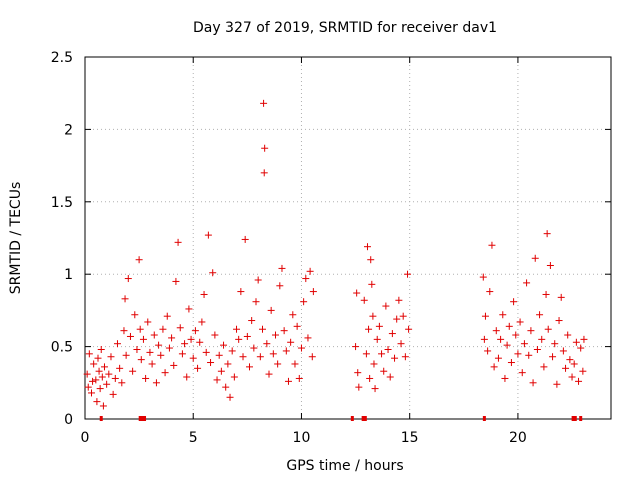 Image resolution: width=640 pixels, height=480 pixels. What do you see at coordinates (16, 238) in the screenshot?
I see `y-axis-label: SRMTID / TECUs` at bounding box center [16, 238].